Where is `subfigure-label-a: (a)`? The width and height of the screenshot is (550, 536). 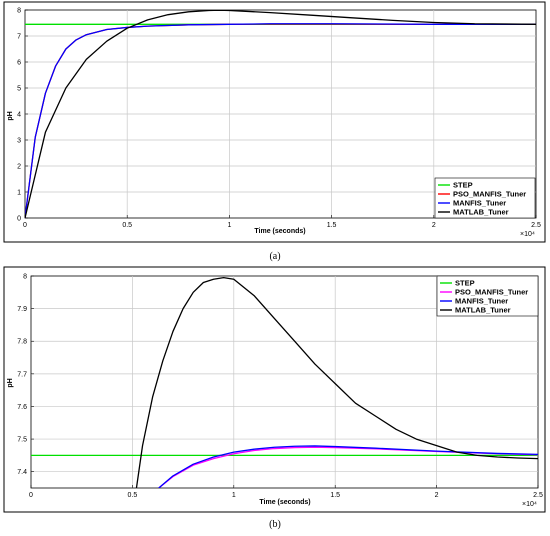
subfigure-label-a: (a) is located at coordinates (274, 256).